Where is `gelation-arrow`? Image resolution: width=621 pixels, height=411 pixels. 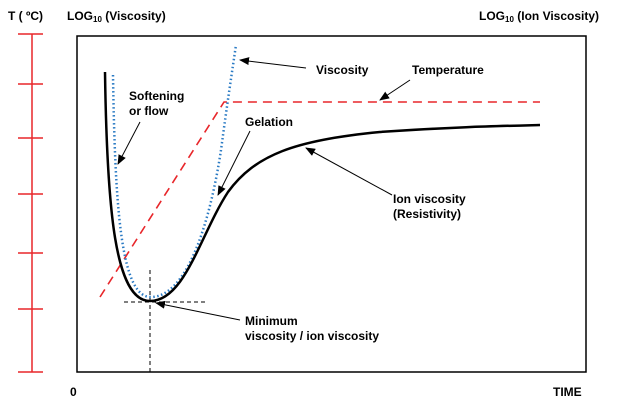
gelation-arrow is located at coordinates (234, 163).